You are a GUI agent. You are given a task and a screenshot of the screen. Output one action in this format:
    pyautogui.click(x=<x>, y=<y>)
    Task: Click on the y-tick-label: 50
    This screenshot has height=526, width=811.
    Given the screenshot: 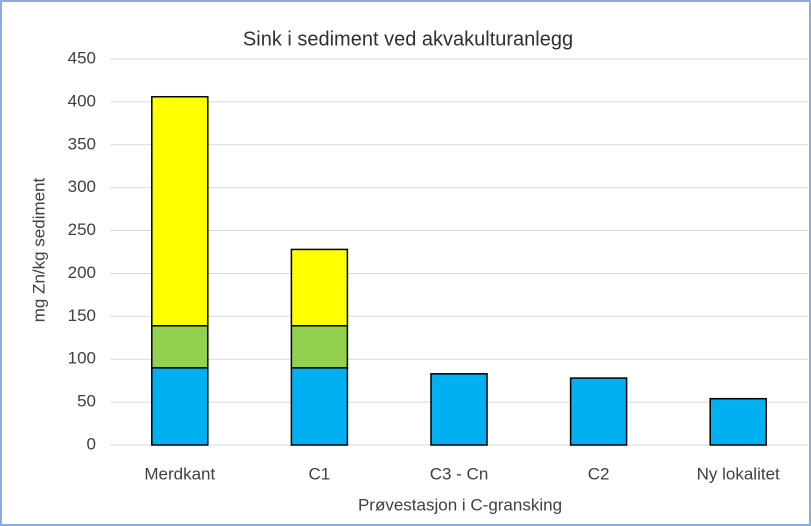 What is the action you would take?
    pyautogui.click(x=86, y=401)
    